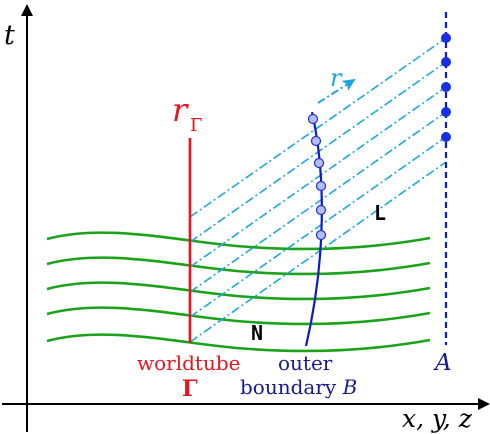 Image resolution: width=490 pixels, height=434 pixels. What do you see at coordinates (305, 363) in the screenshot?
I see `outer-boundary-label-line1: outer` at bounding box center [305, 363].